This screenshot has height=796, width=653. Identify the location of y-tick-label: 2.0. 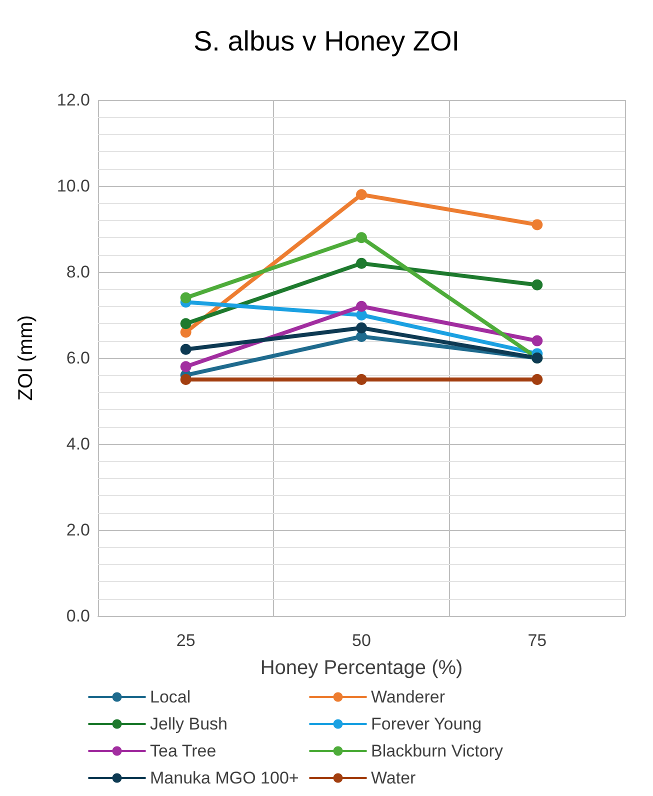
(78, 530).